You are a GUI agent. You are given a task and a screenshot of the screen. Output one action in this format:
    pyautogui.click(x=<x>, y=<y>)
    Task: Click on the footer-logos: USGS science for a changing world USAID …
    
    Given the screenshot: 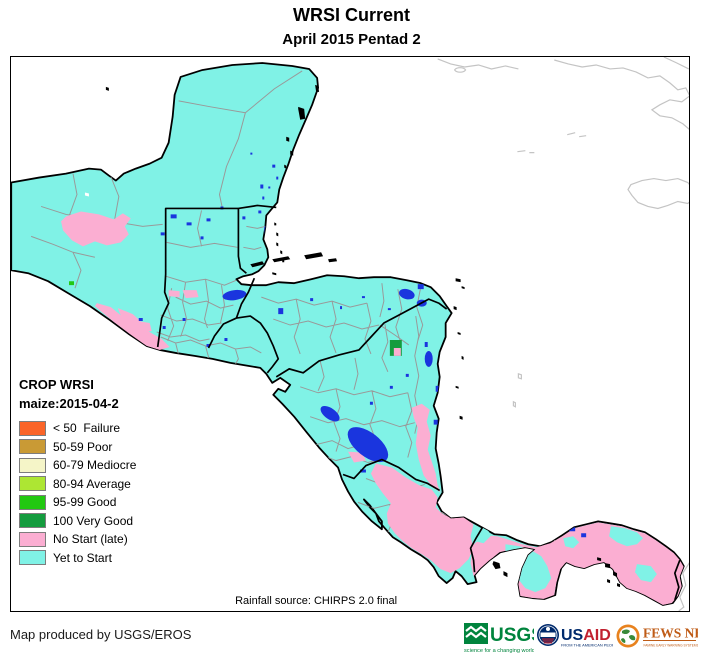 What is the action you would take?
    pyautogui.click(x=581, y=637)
    